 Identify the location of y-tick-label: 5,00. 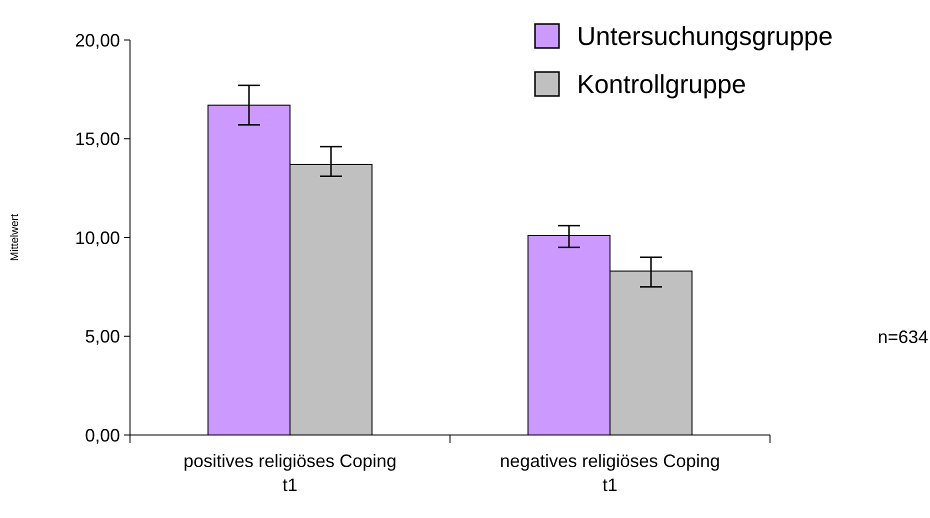
(102, 336).